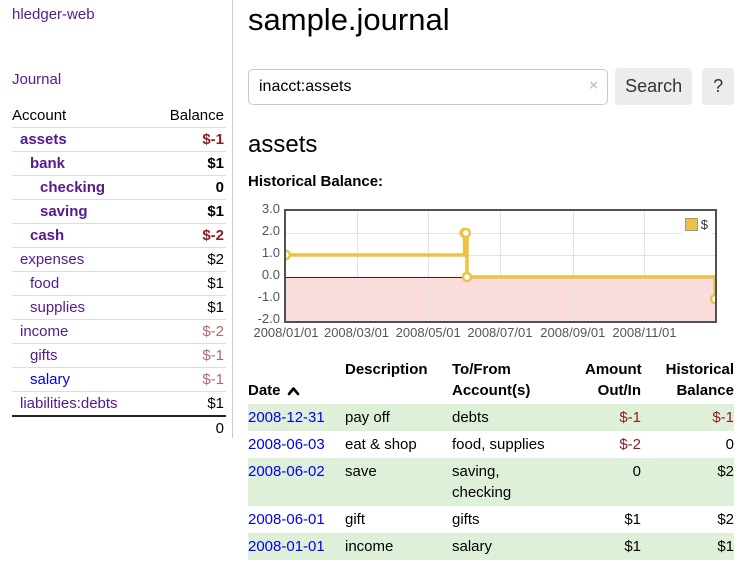 The width and height of the screenshot is (742, 582). What do you see at coordinates (215, 259) in the screenshot?
I see `account-balance: $2` at bounding box center [215, 259].